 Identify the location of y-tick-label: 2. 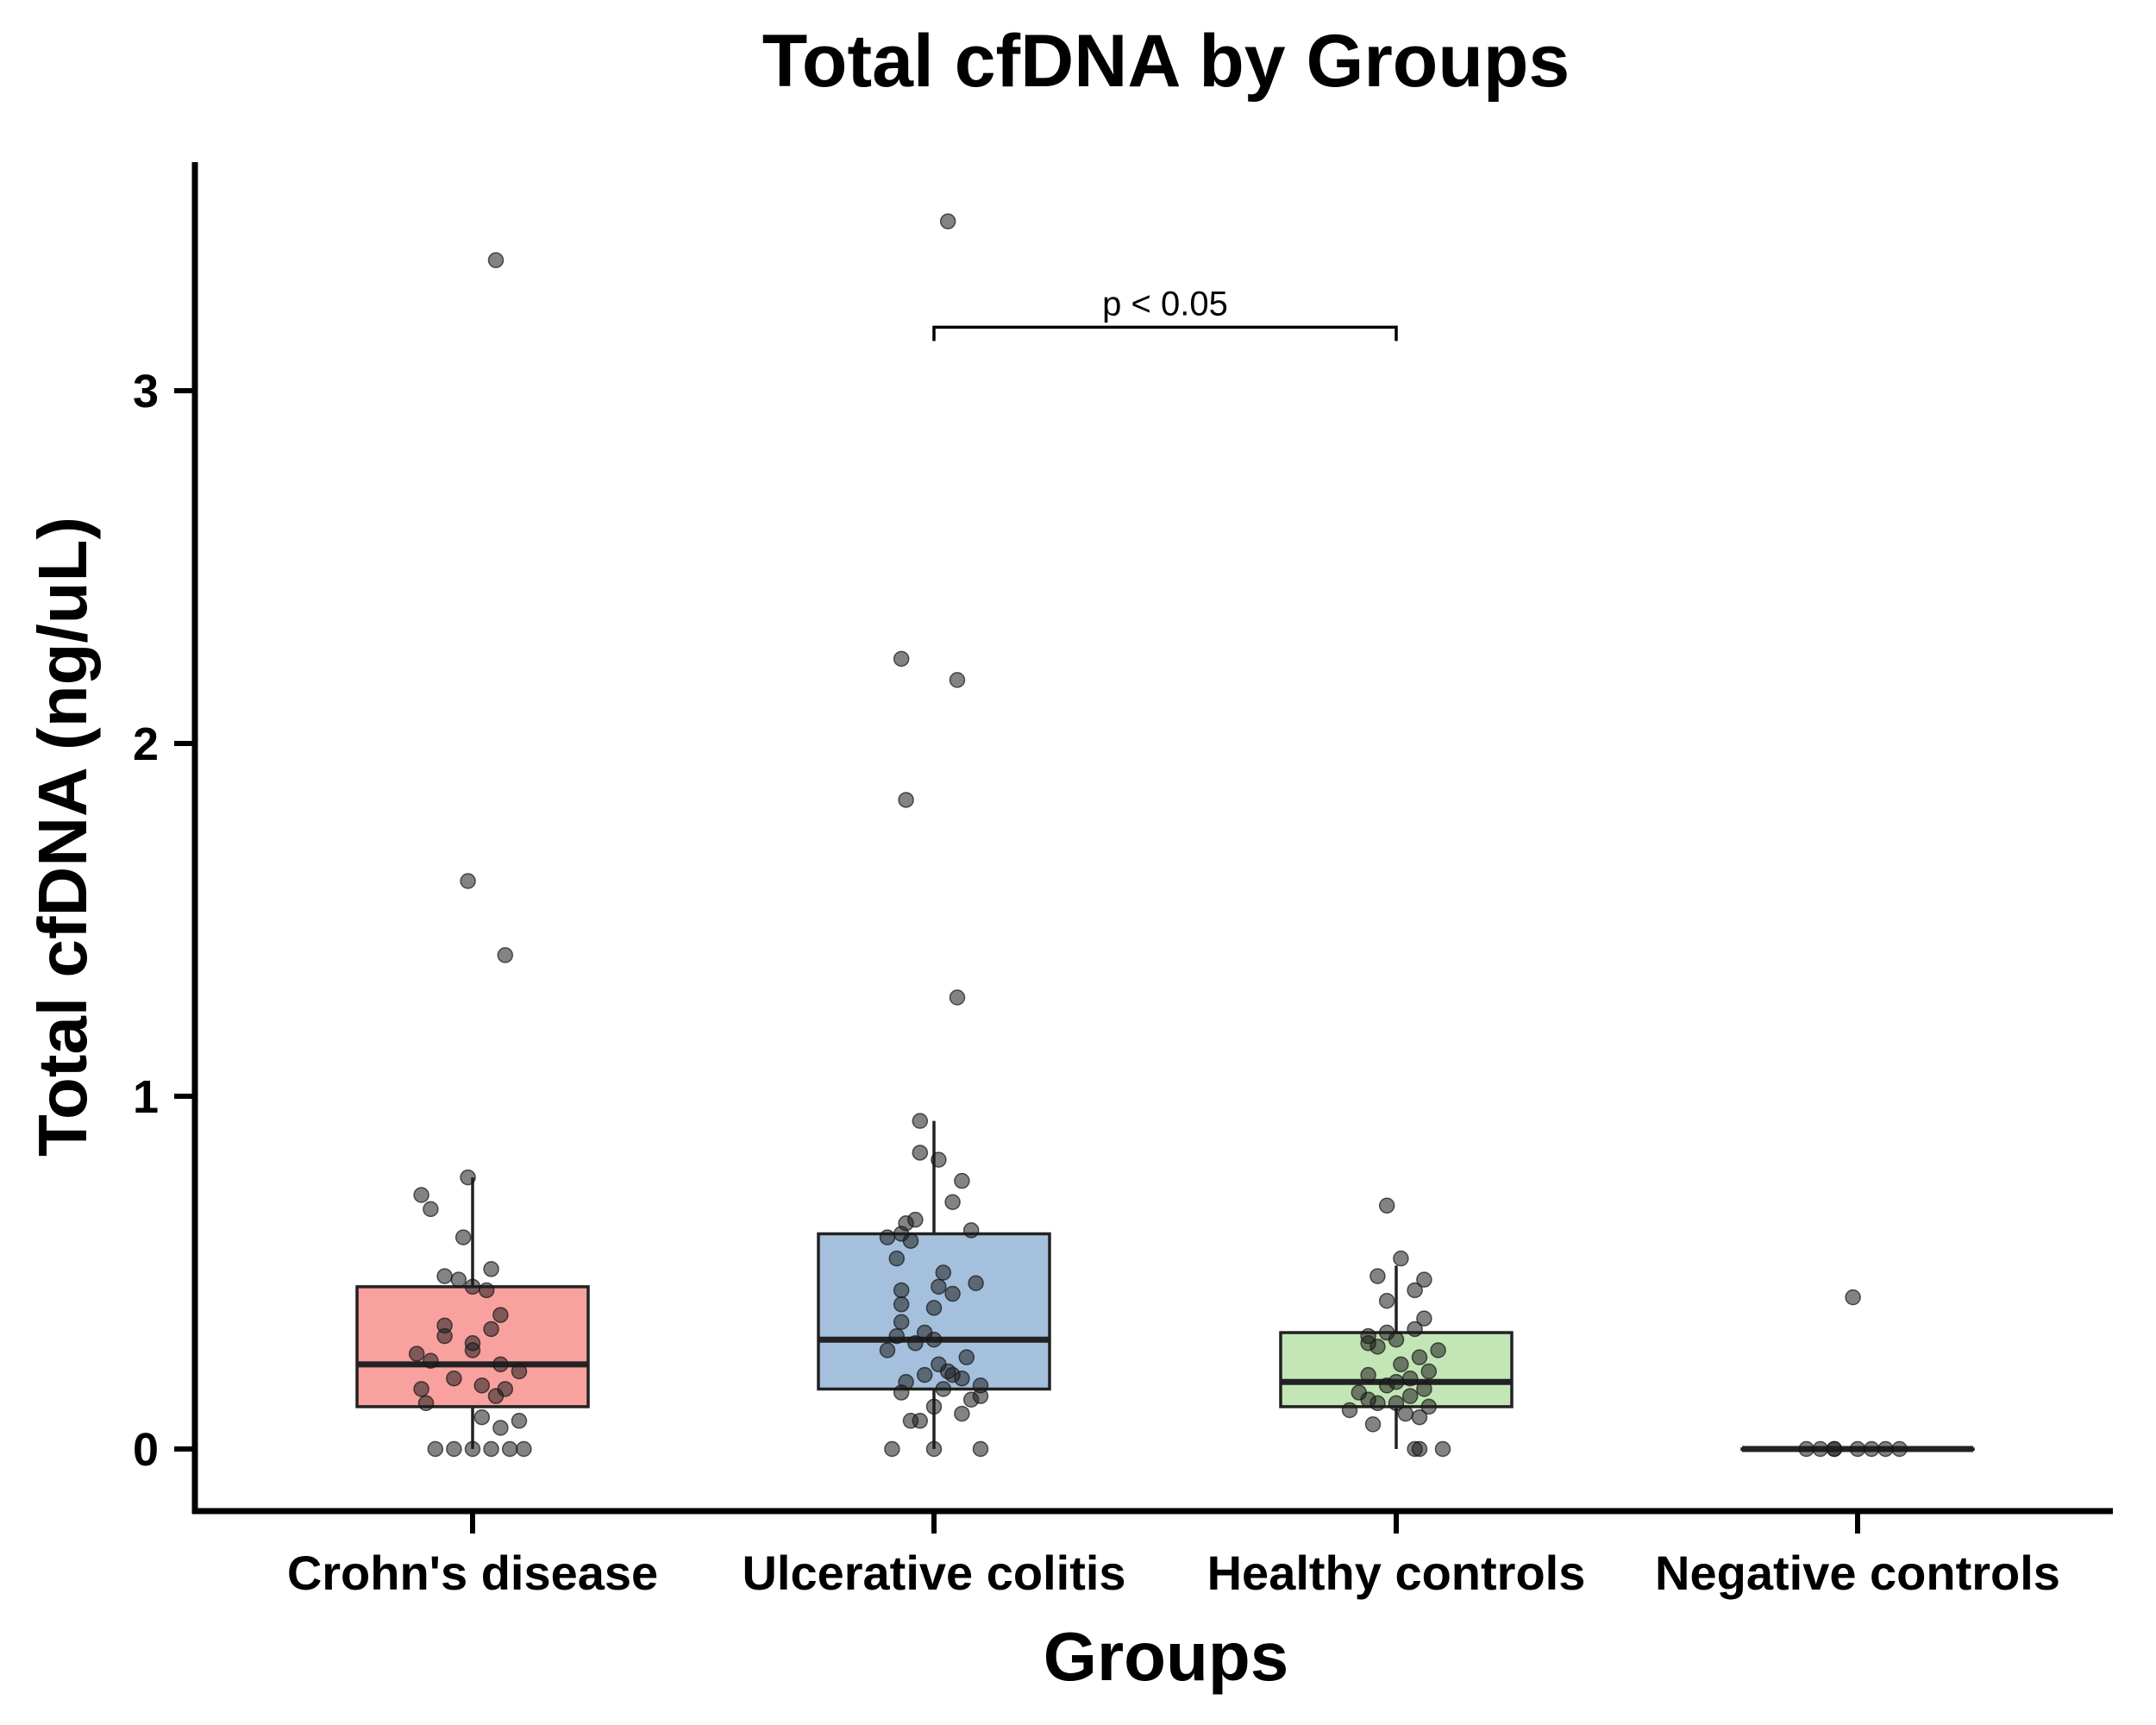
(146, 744).